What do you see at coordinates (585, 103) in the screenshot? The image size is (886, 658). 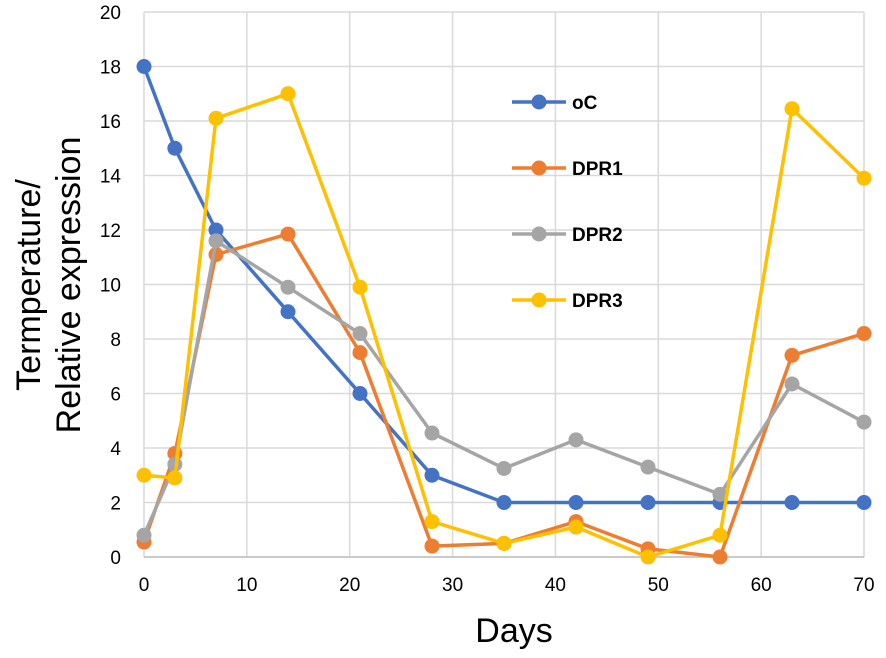 I see `legend-label: oC` at bounding box center [585, 103].